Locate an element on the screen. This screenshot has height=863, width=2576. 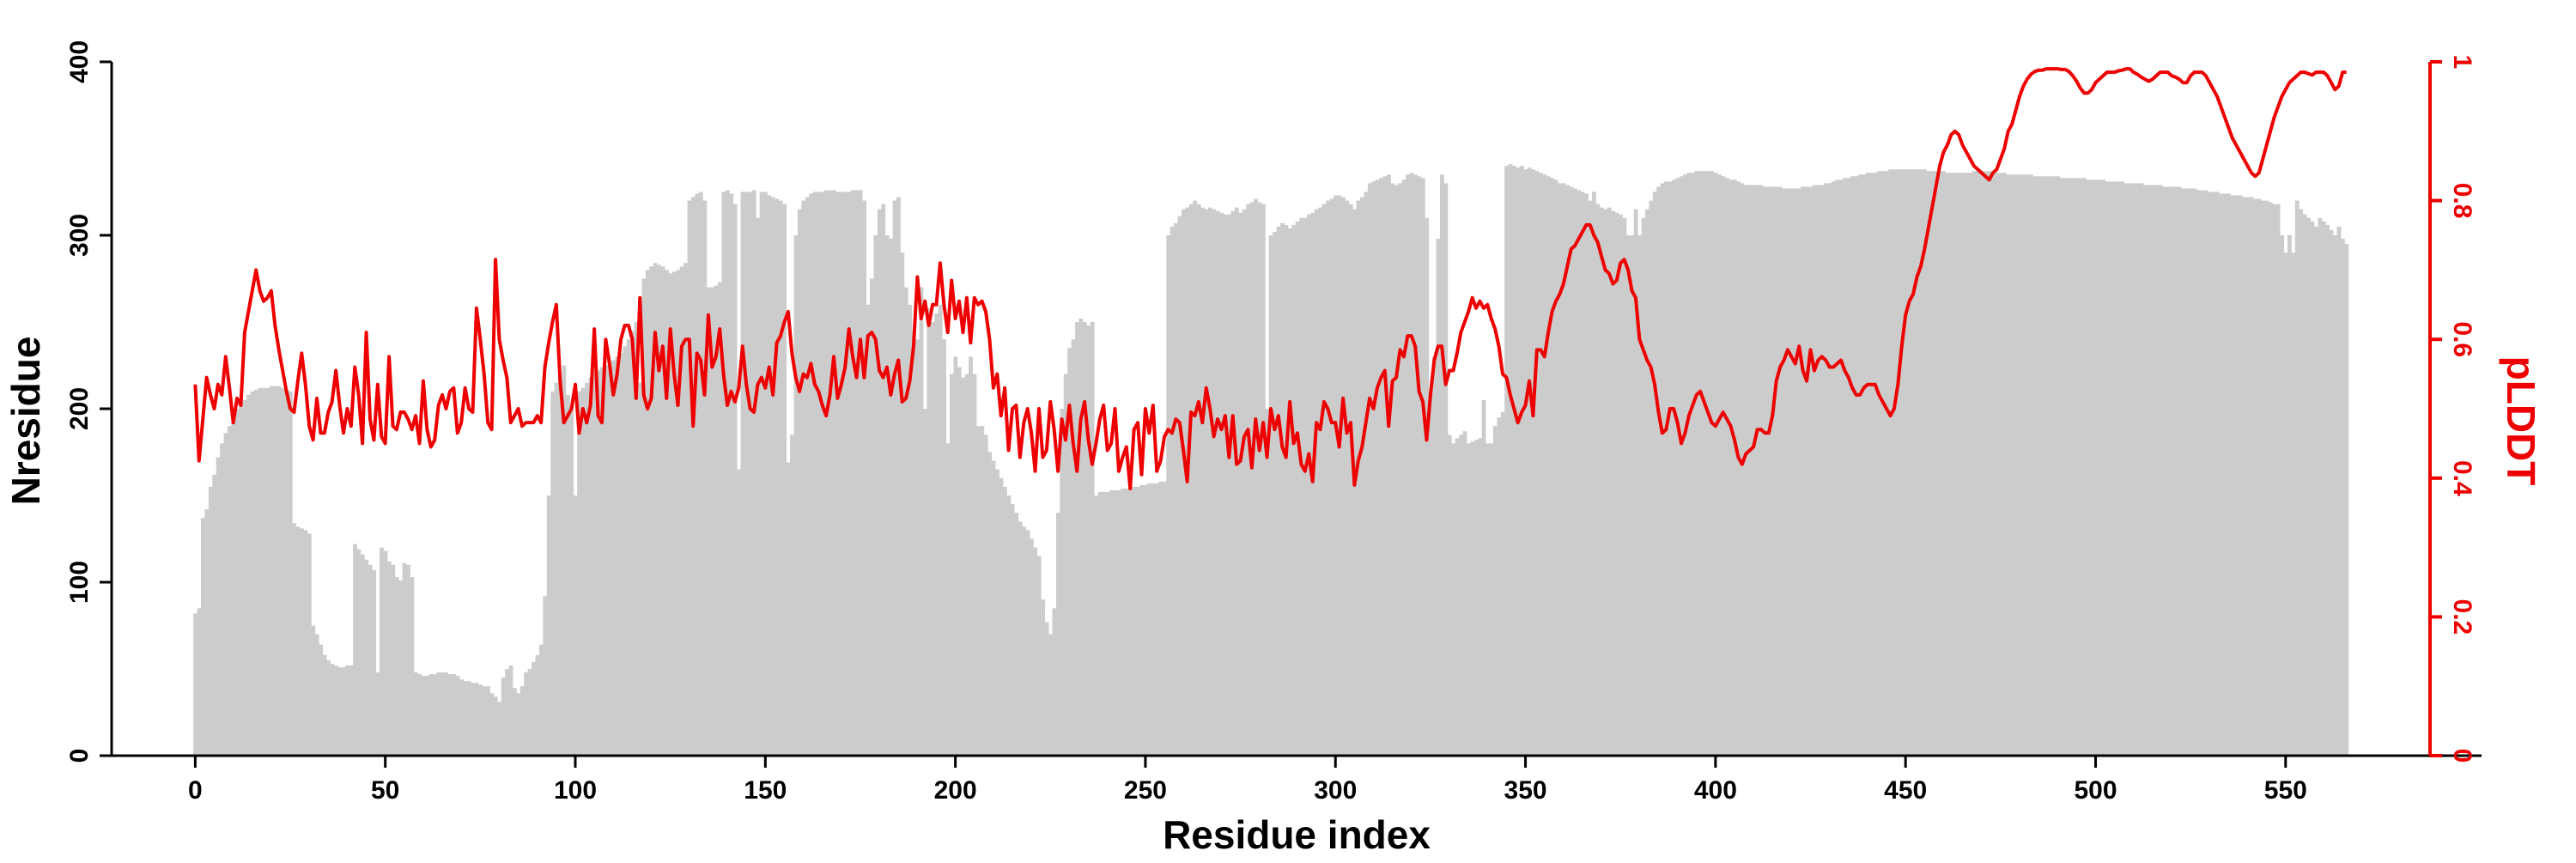
bottom-tick-label: 500 is located at coordinates (2095, 791).